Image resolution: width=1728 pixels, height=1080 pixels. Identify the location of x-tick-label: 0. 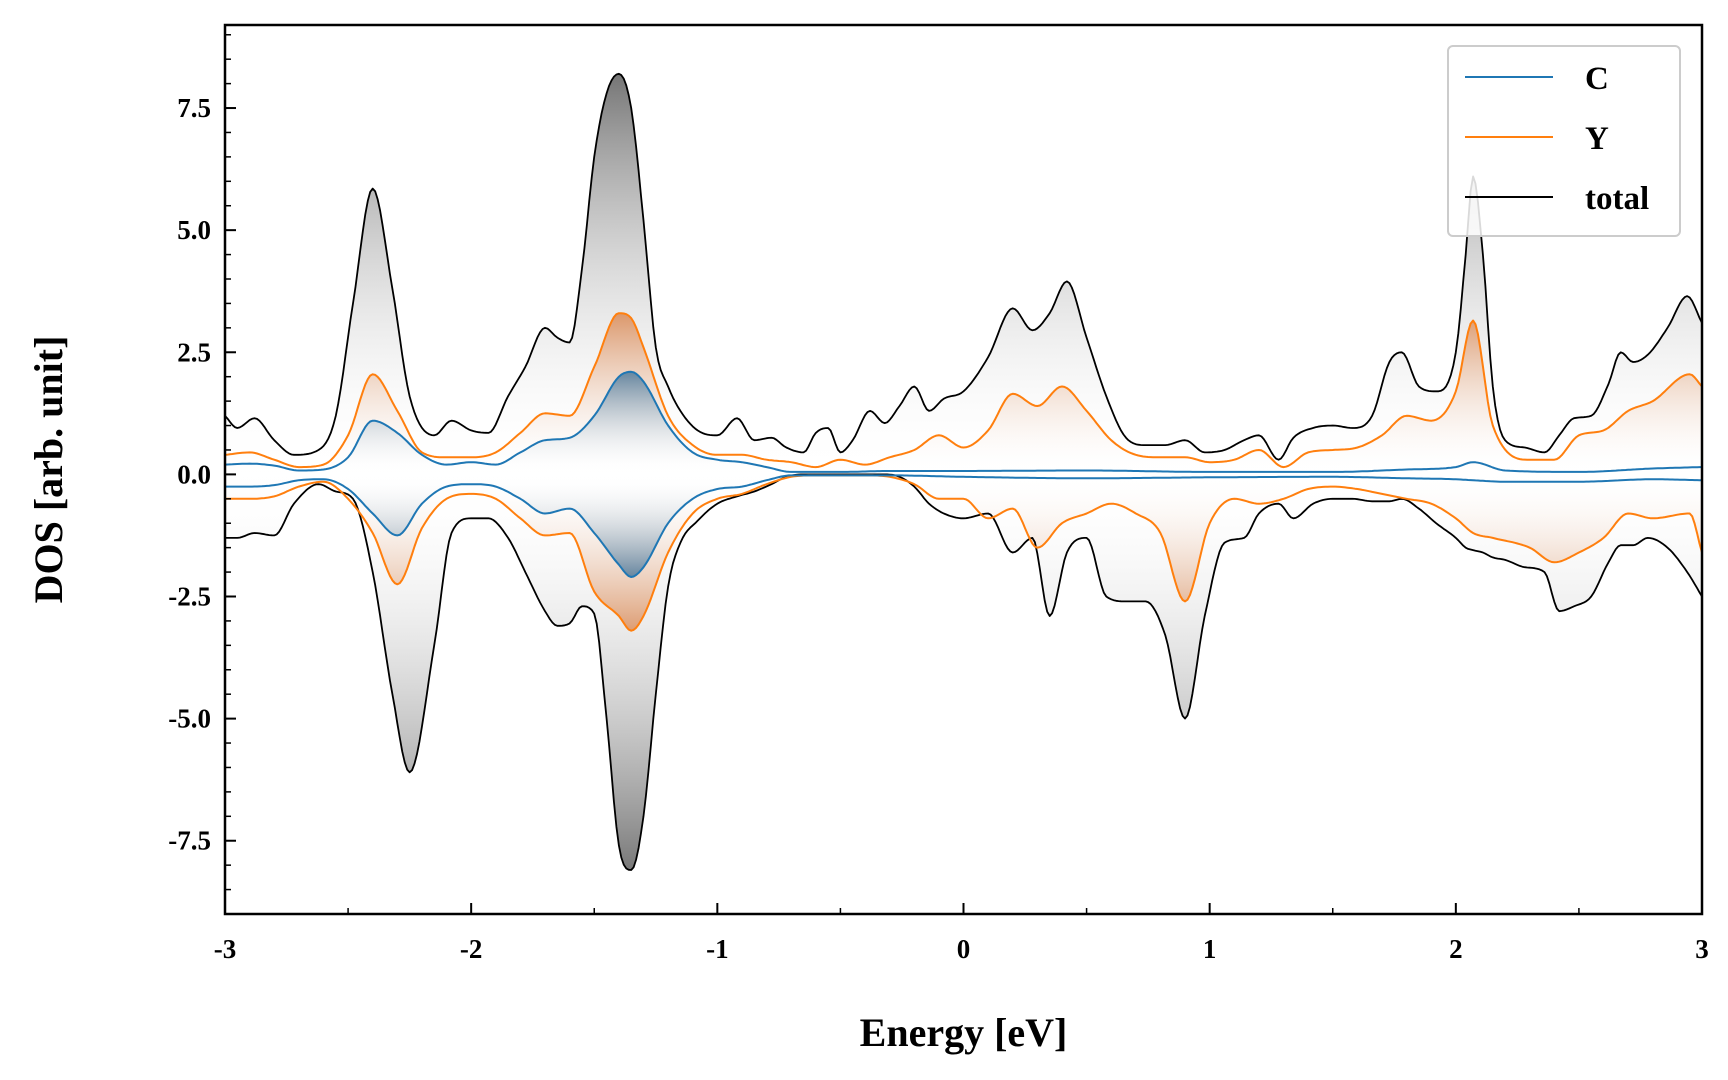
(964, 949).